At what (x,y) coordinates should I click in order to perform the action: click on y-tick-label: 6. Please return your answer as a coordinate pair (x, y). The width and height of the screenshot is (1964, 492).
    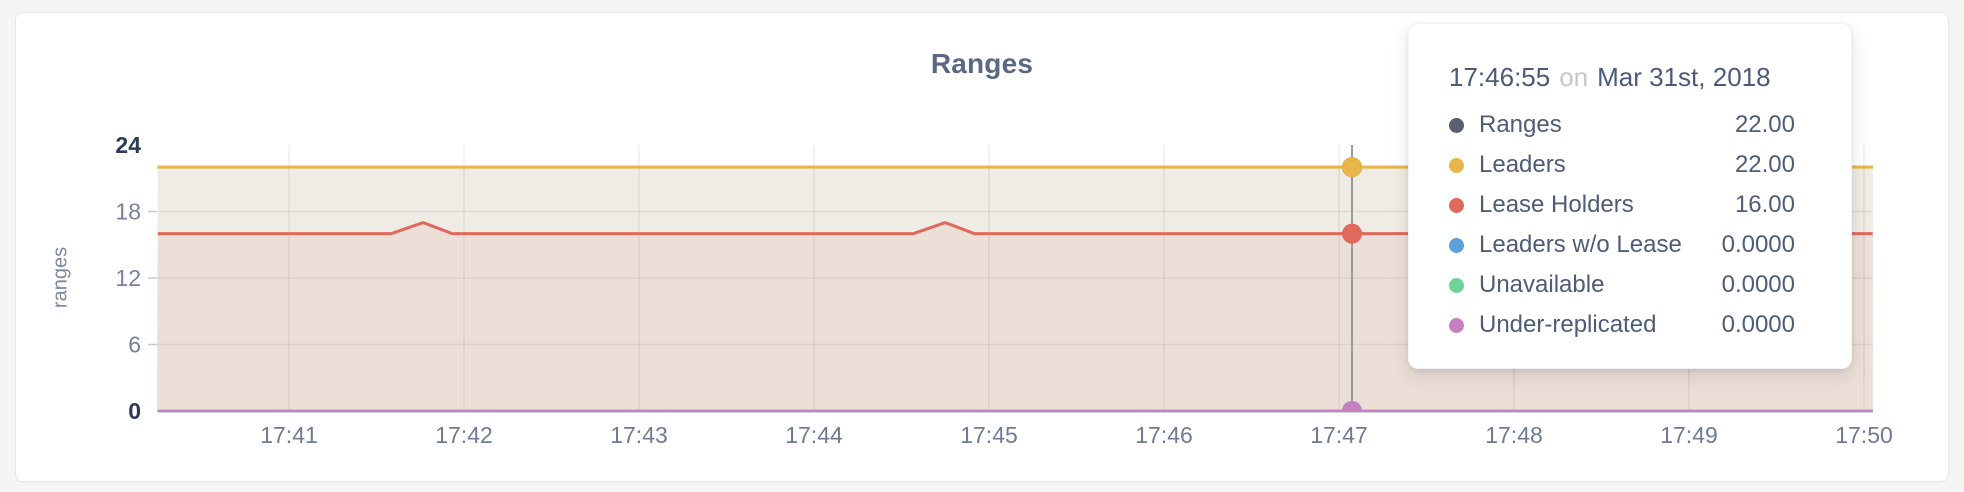
    Looking at the image, I should click on (134, 345).